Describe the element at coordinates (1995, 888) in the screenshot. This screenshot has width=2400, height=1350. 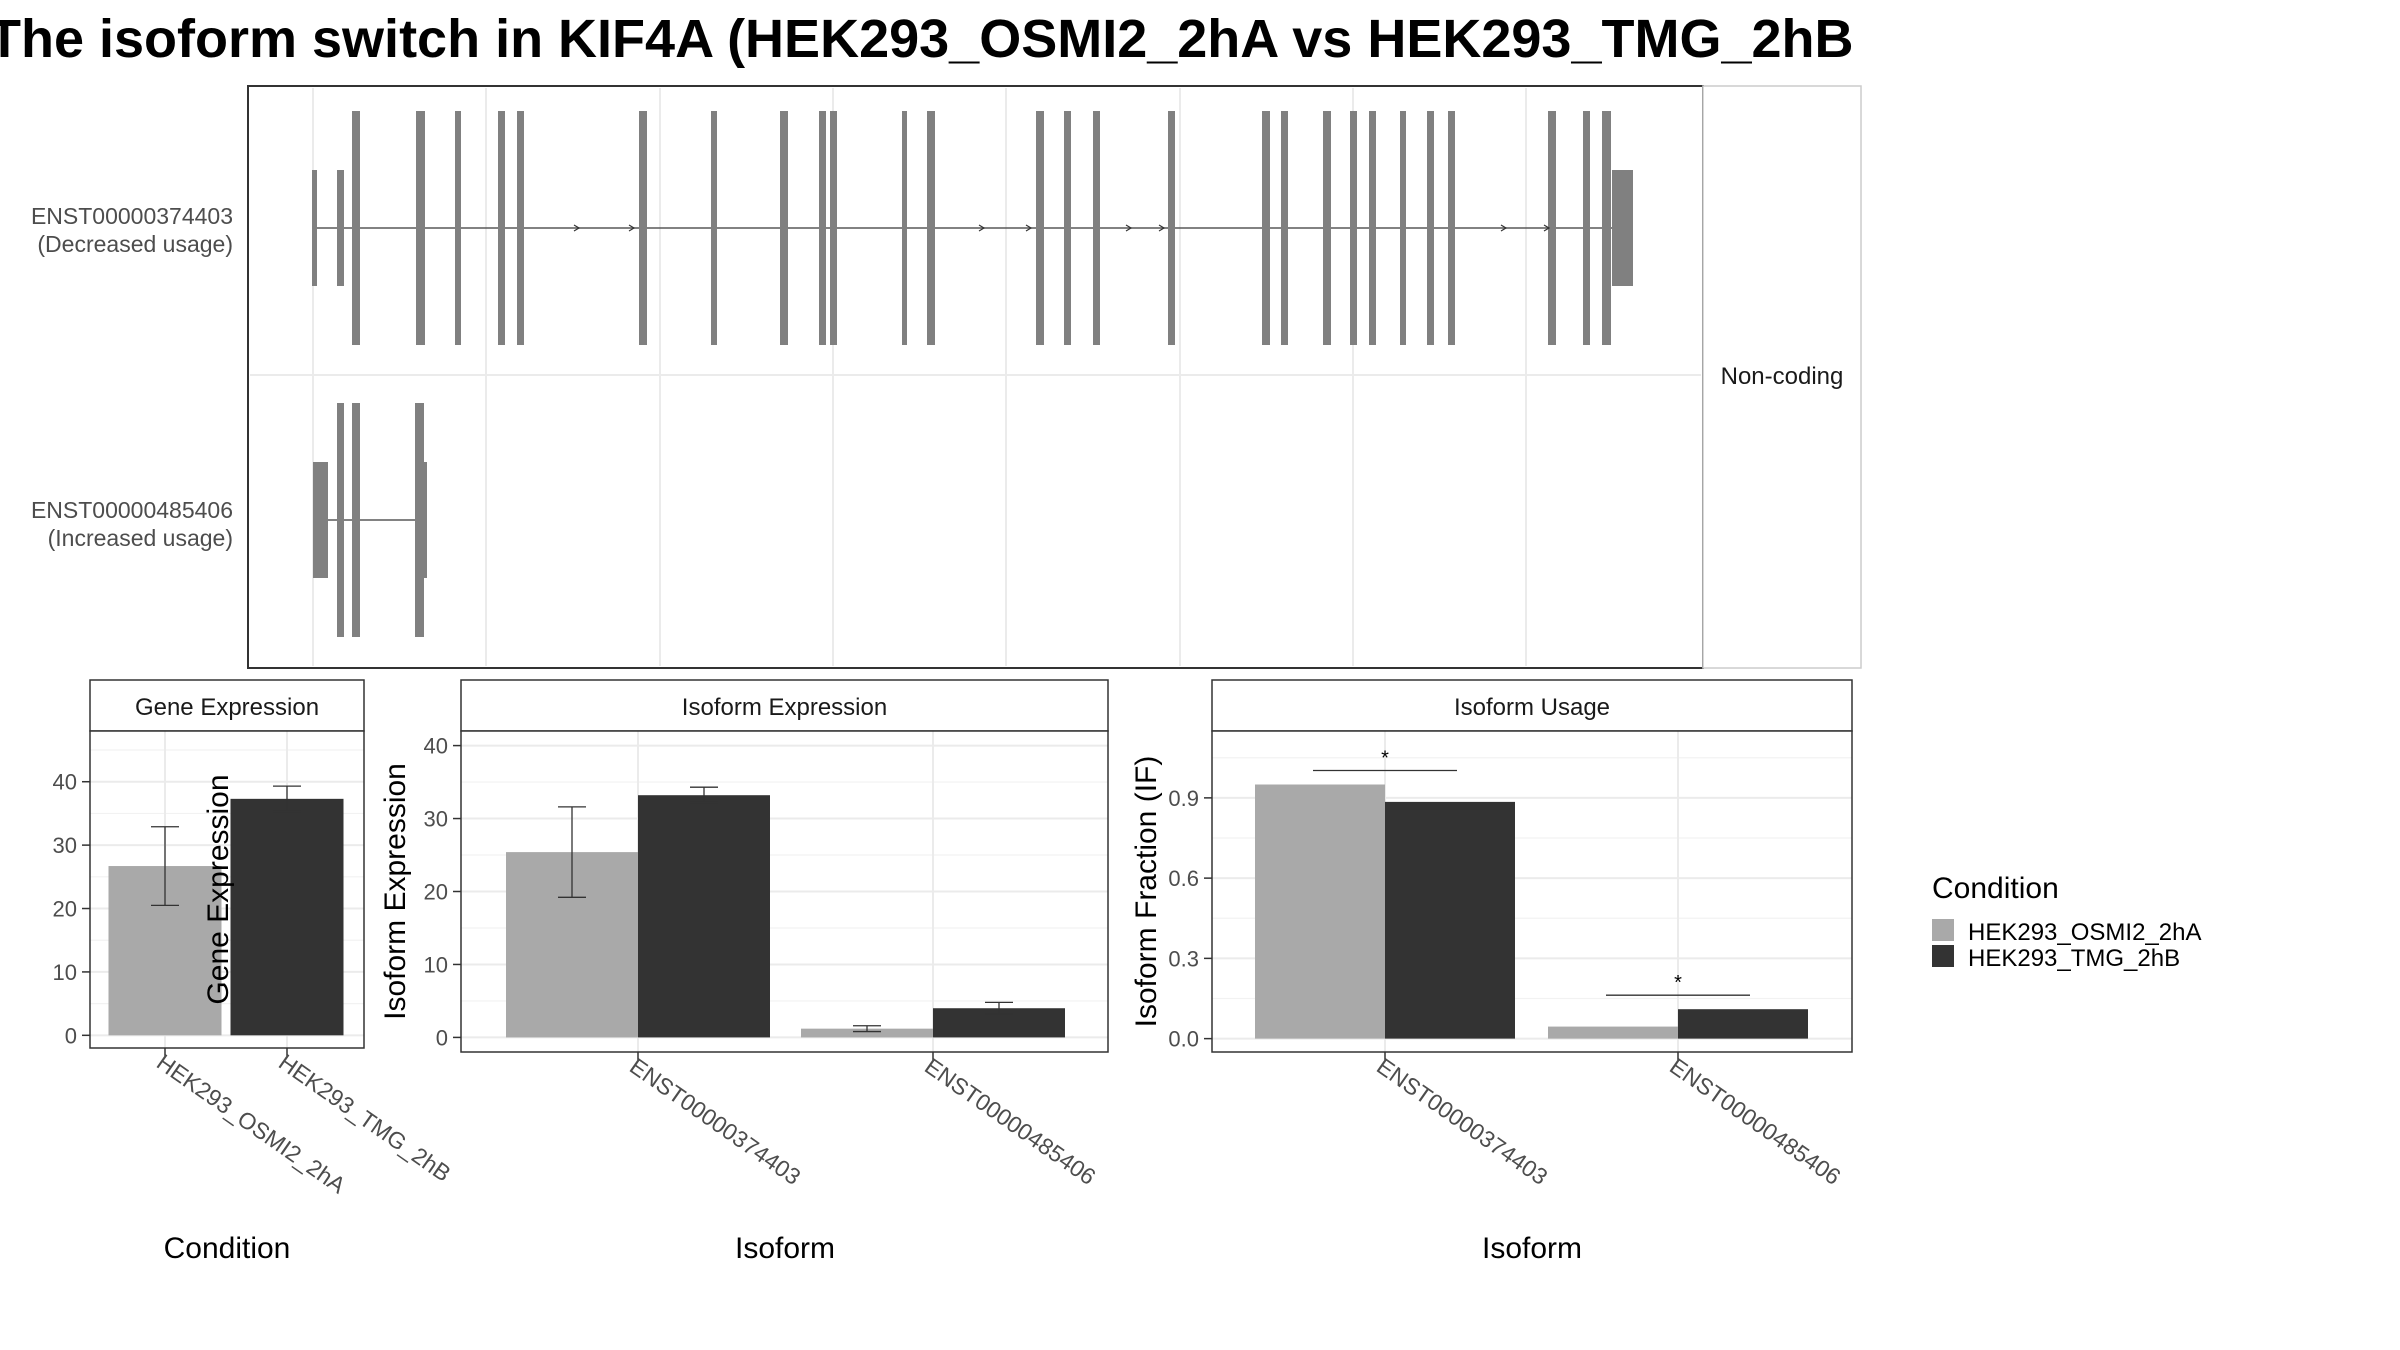
I see `legend-title: Condition` at that location.